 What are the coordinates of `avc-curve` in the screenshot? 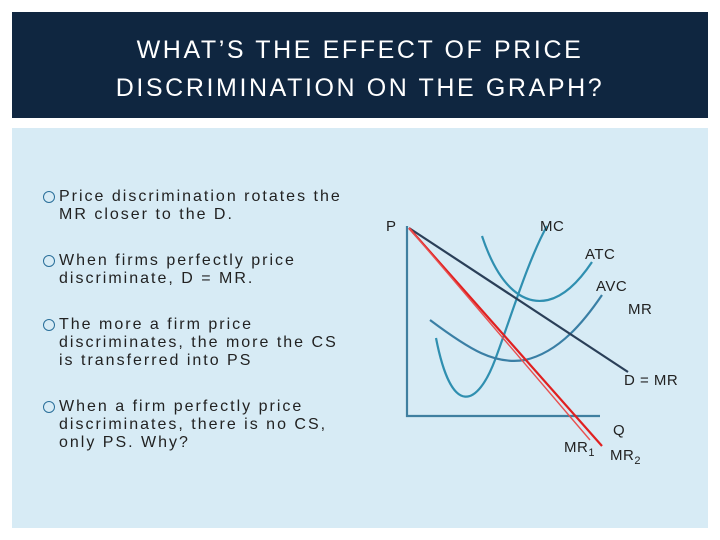 It's located at (516, 328).